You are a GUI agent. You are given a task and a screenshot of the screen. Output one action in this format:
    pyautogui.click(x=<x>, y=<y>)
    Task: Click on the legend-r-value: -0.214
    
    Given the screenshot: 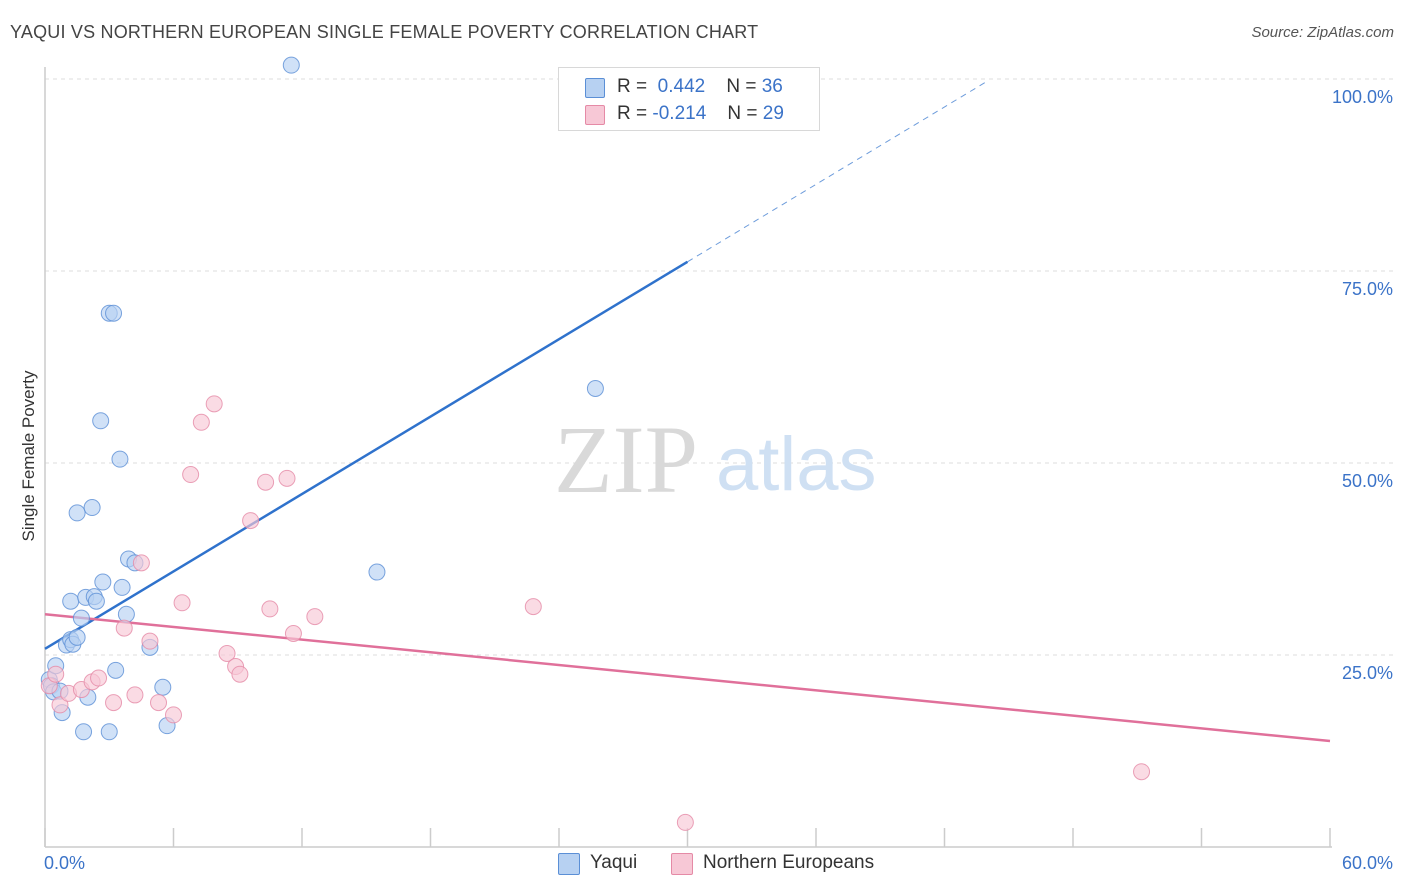 What is the action you would take?
    pyautogui.click(x=679, y=113)
    